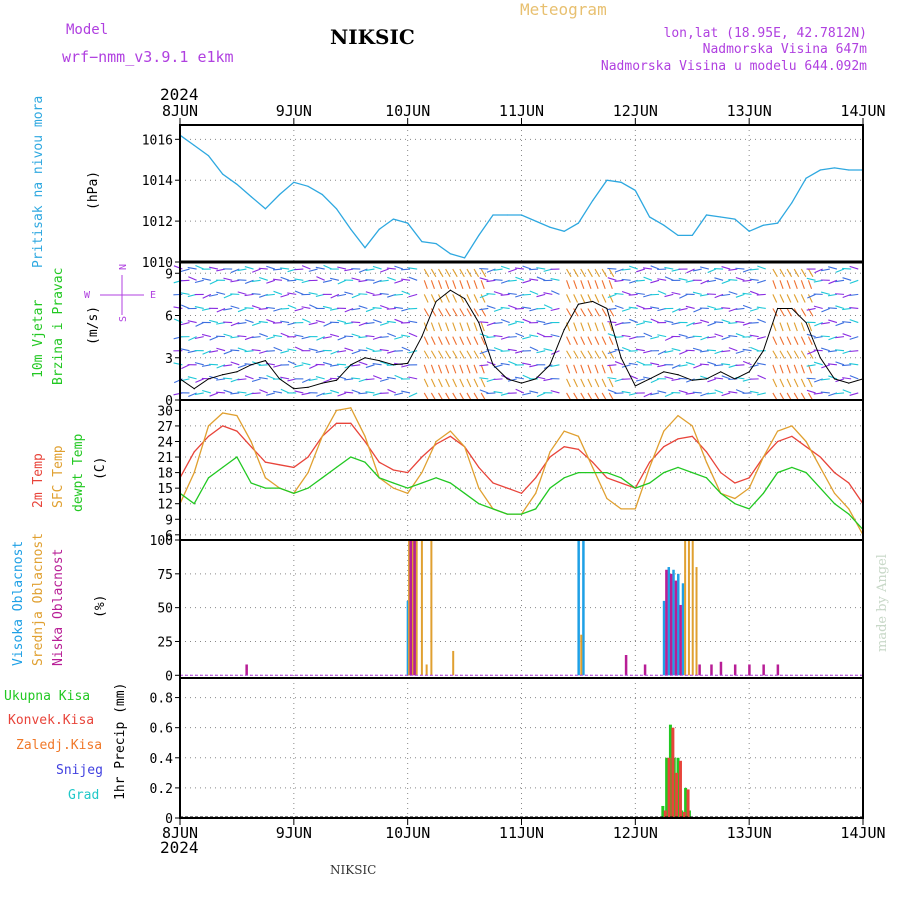  Describe the element at coordinates (431, 608) in the screenshot. I see `cloud-mid-bar` at that location.